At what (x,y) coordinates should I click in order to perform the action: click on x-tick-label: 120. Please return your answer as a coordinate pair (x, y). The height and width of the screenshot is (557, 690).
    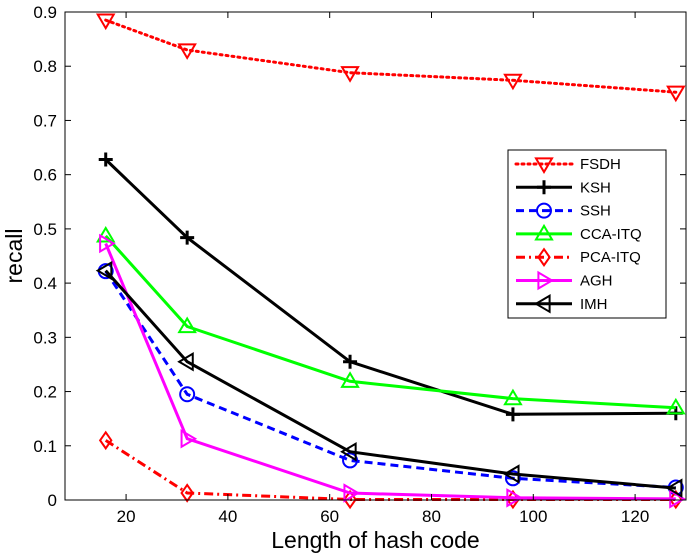
    Looking at the image, I should click on (635, 516).